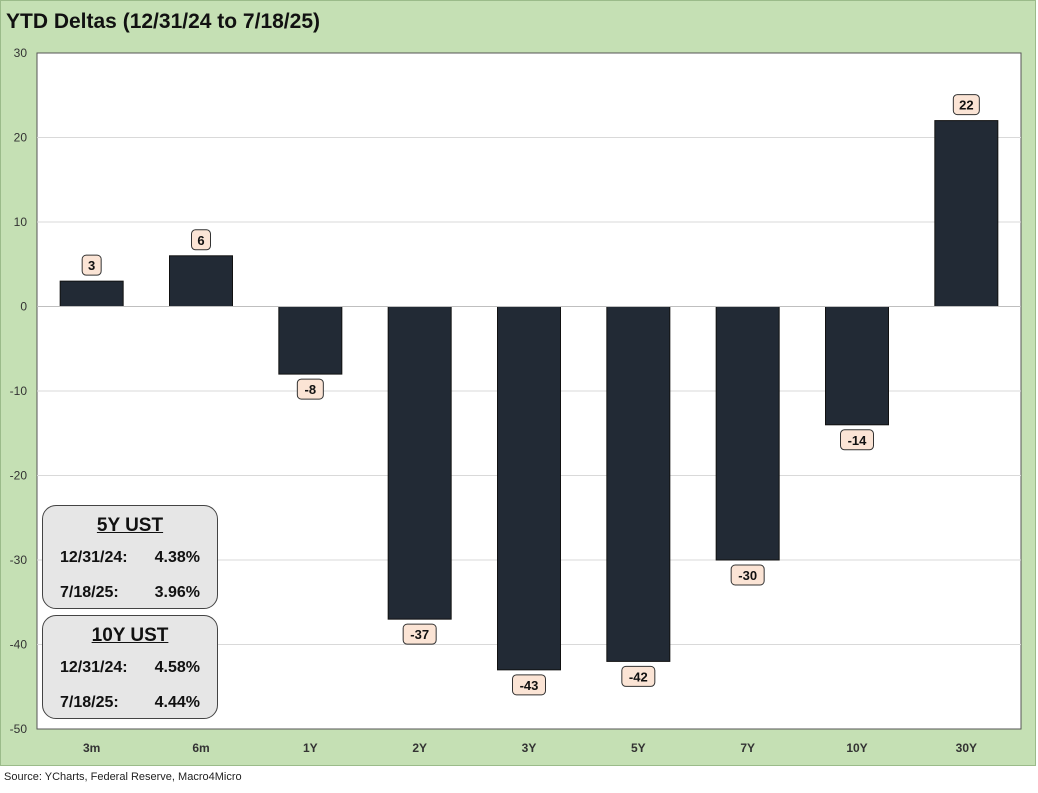 The image size is (1038, 793). I want to click on data-label: -30, so click(747, 575).